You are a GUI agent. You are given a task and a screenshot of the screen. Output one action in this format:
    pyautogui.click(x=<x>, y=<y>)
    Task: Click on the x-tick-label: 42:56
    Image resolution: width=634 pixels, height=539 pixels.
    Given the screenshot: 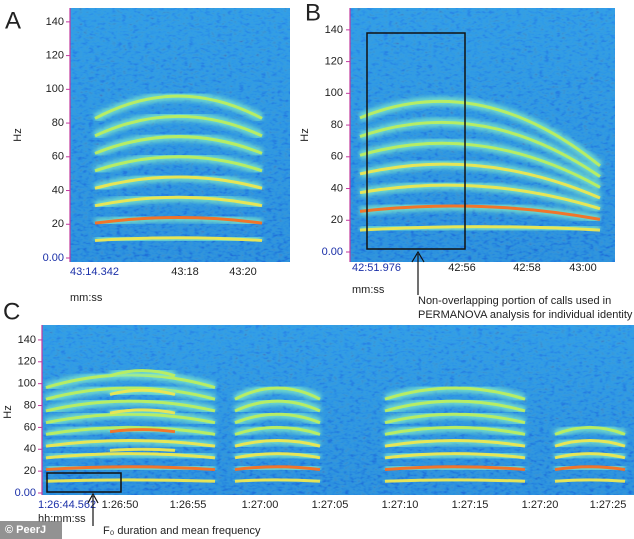 What is the action you would take?
    pyautogui.click(x=462, y=268)
    